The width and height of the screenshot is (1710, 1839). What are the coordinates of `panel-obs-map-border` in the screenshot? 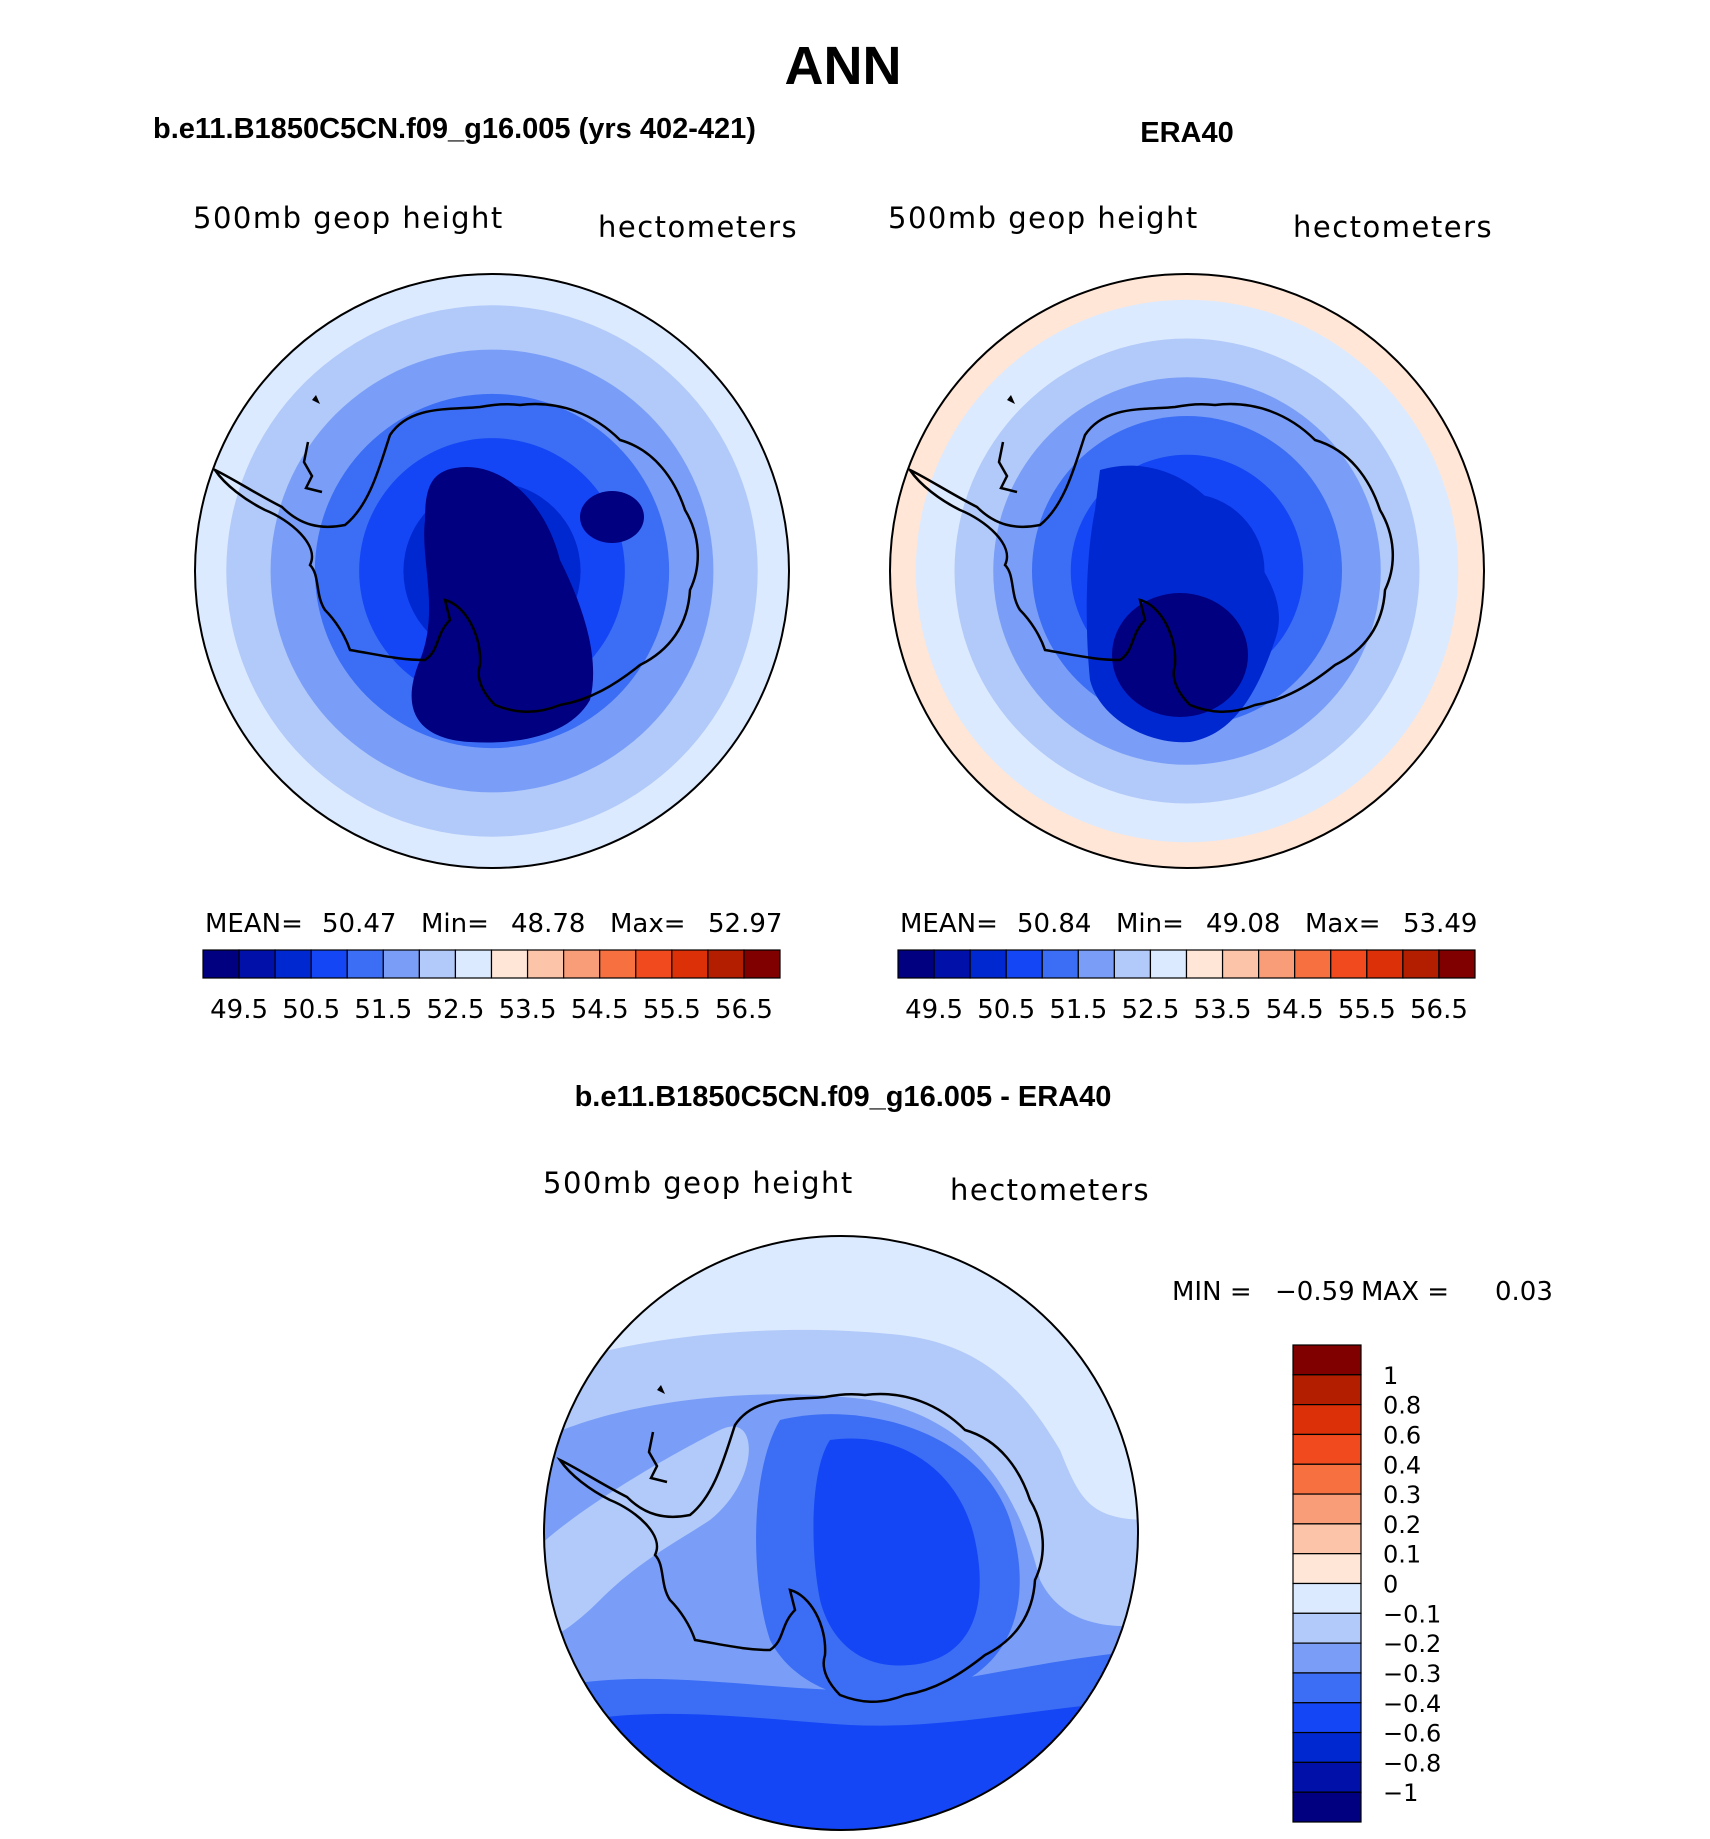 It's located at (1187, 571).